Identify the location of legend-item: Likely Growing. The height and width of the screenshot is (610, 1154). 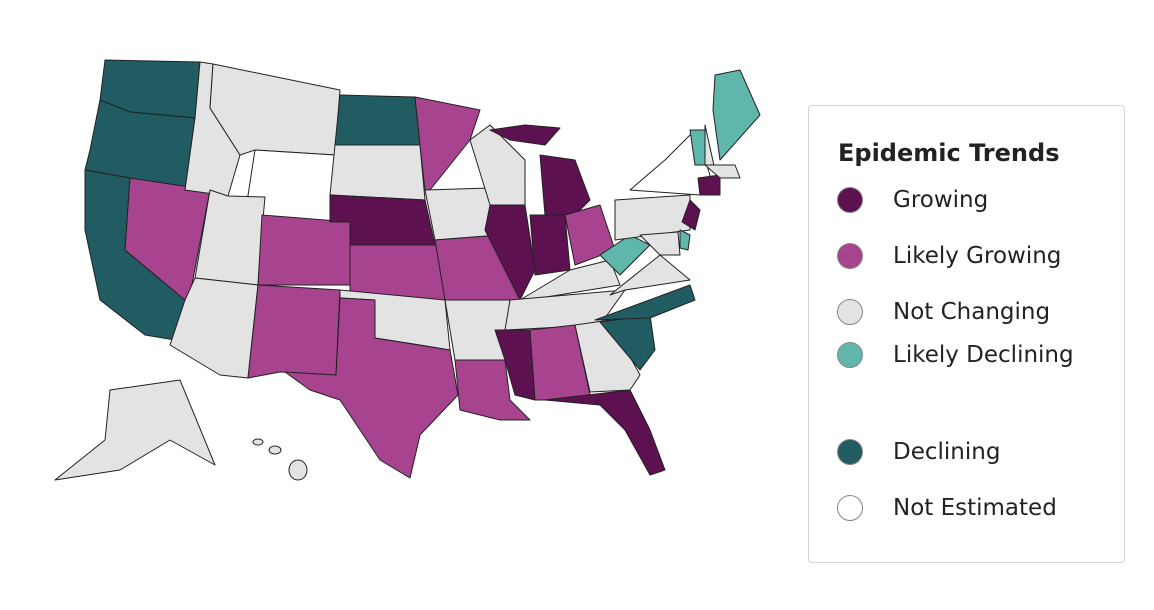
(961, 256).